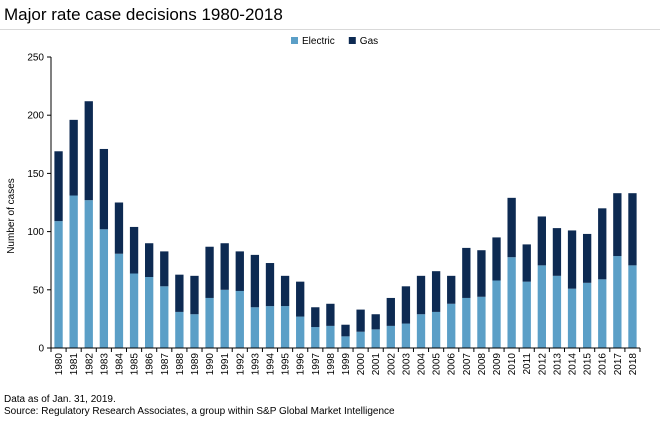 The width and height of the screenshot is (660, 421). I want to click on x-tick-label: 2009, so click(497, 364).